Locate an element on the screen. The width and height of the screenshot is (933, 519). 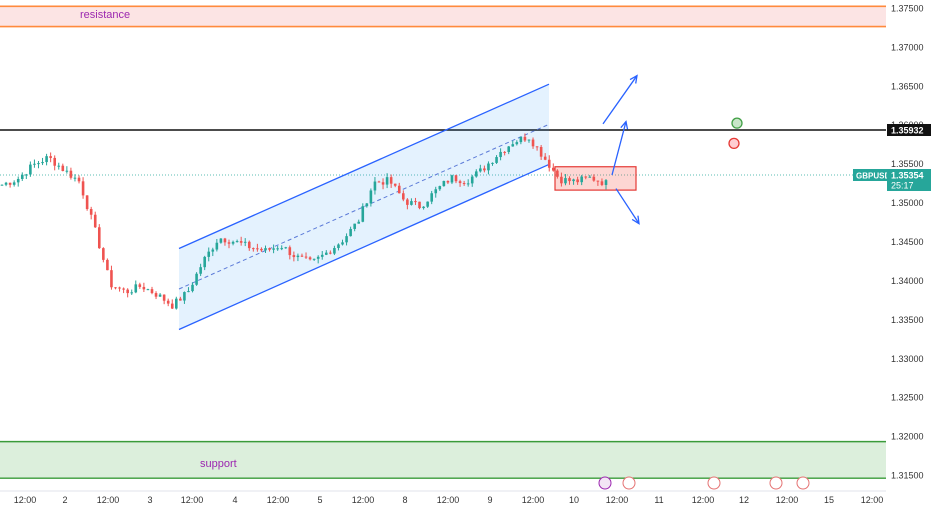
channel-upper-line is located at coordinates (364, 166).